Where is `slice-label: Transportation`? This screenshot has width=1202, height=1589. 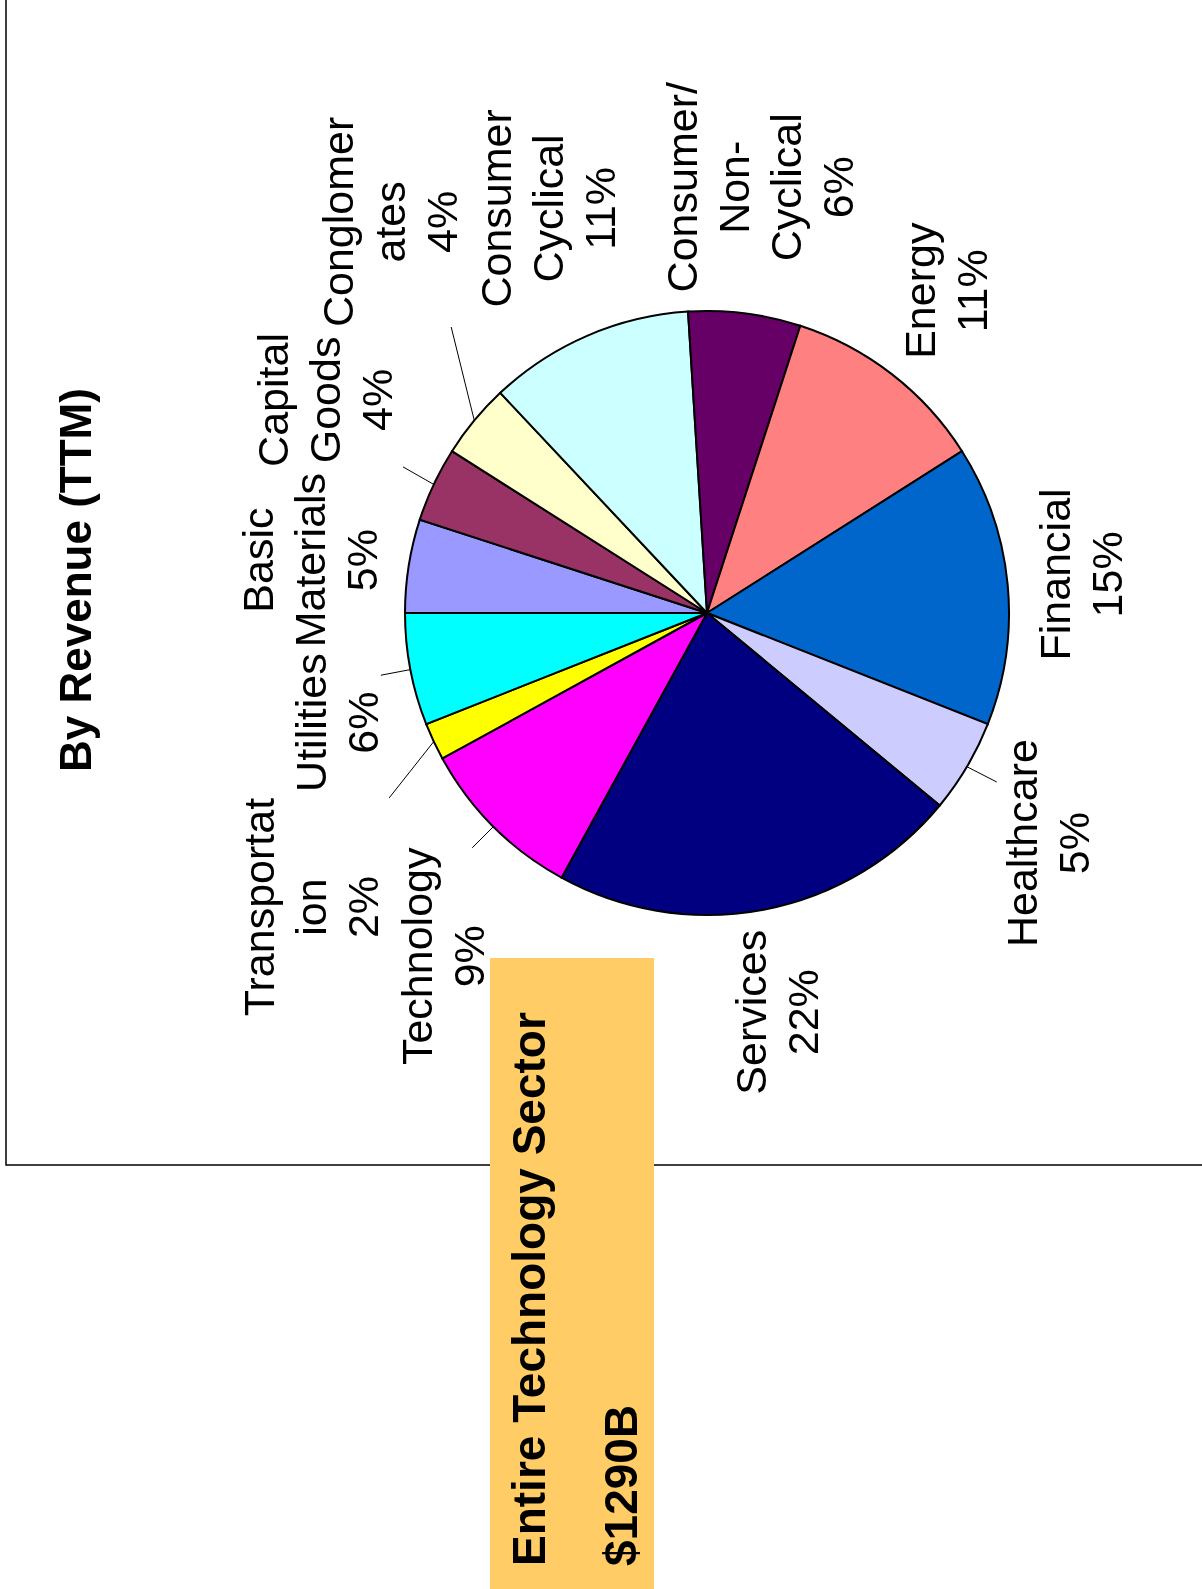 slice-label: Transportation is located at coordinates (284, 907).